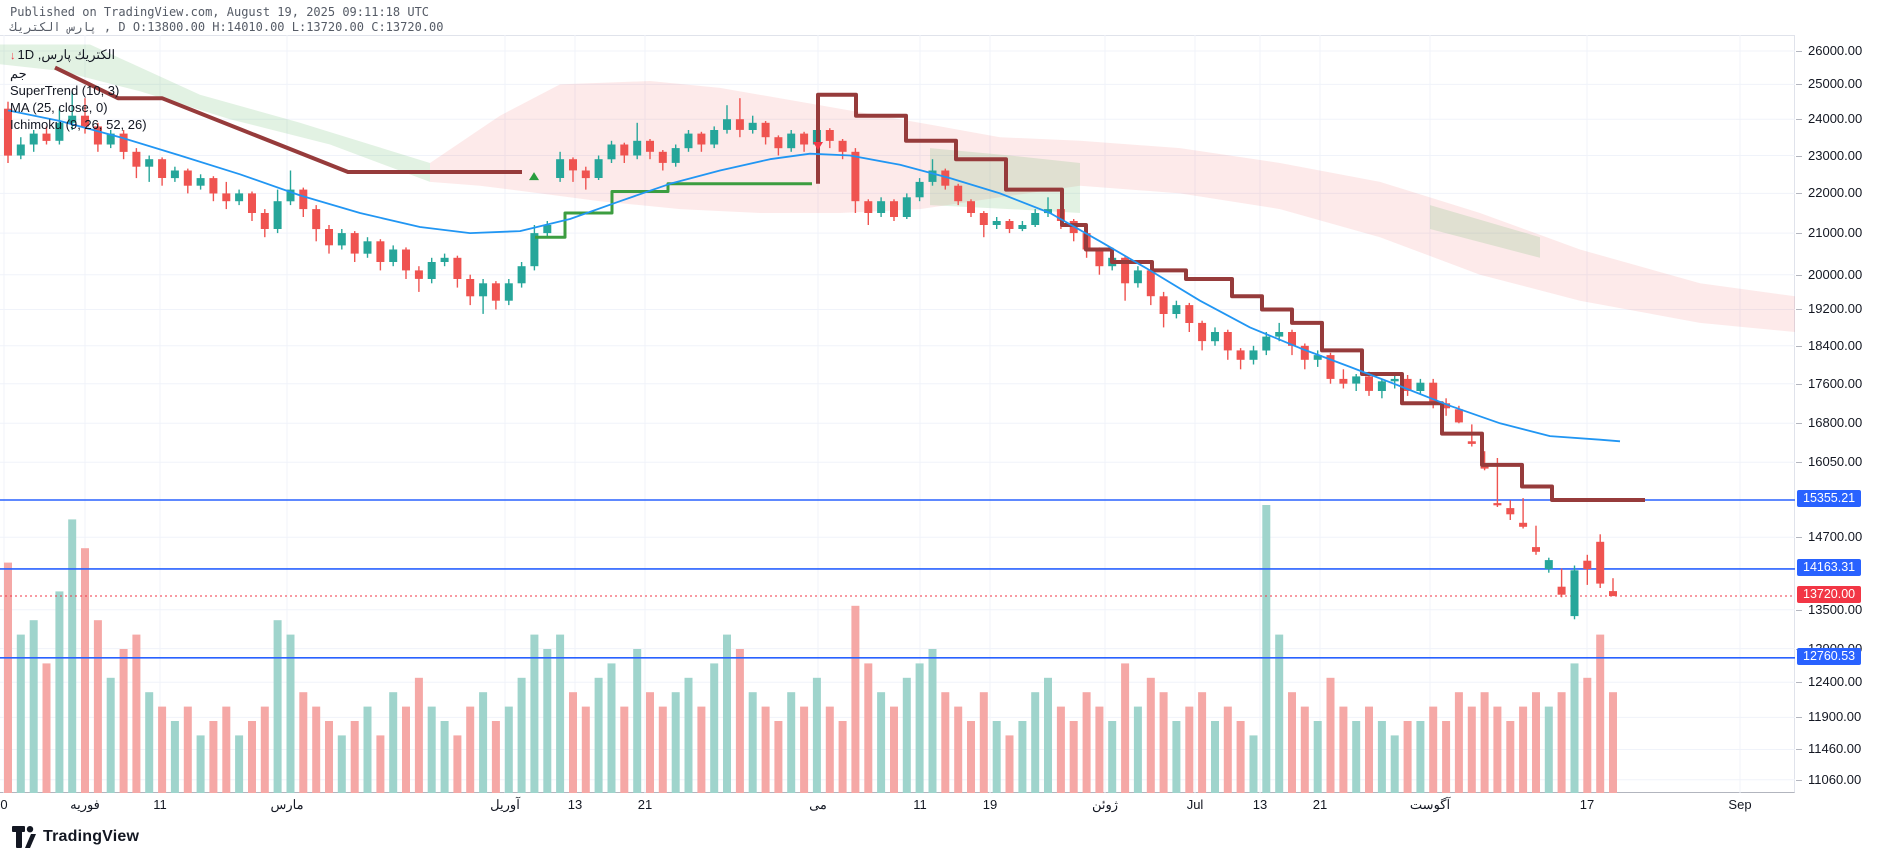  I want to click on price-tick-label: 16050.00, so click(1835, 462).